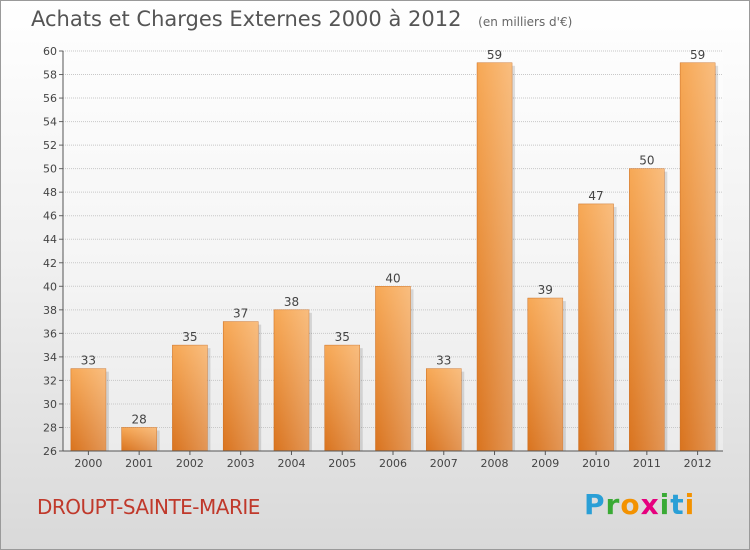 The width and height of the screenshot is (750, 550). What do you see at coordinates (525, 22) in the screenshot?
I see `chart-subtitle: (en milliers d'€)` at bounding box center [525, 22].